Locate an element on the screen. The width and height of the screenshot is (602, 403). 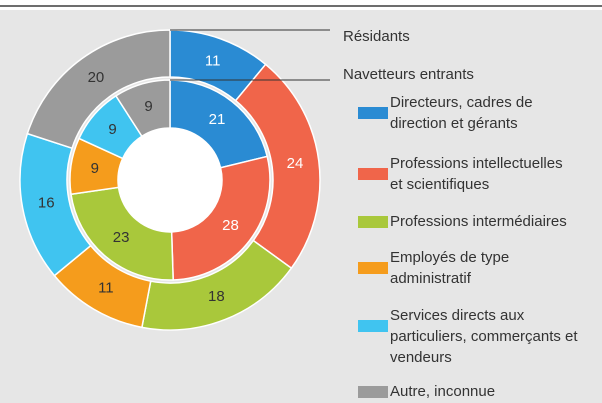
legend-label: vendeurs is located at coordinates (421, 357).